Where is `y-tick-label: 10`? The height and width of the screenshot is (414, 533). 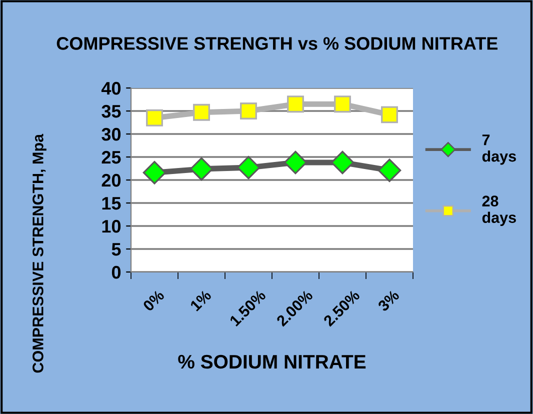 y-tick-label: 10 is located at coordinates (111, 226).